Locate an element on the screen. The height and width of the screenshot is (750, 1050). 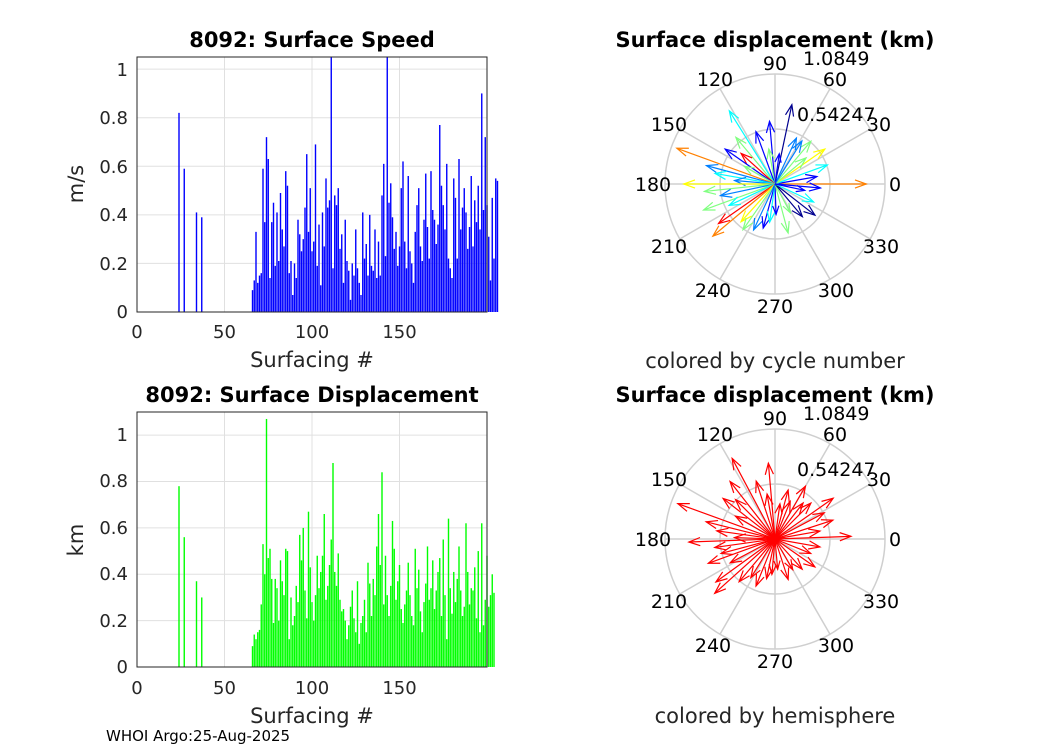
compass1-arrows is located at coordinates (772, 170).